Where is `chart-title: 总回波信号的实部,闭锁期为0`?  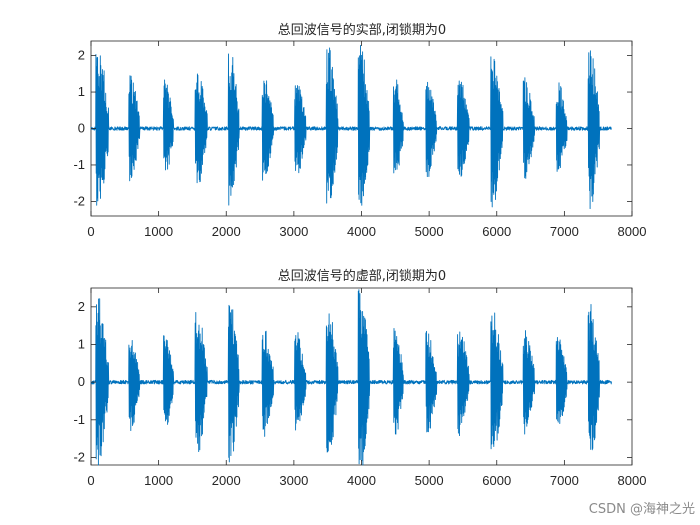 chart-title: 总回波信号的实部,闭锁期为0 is located at coordinates (362, 30).